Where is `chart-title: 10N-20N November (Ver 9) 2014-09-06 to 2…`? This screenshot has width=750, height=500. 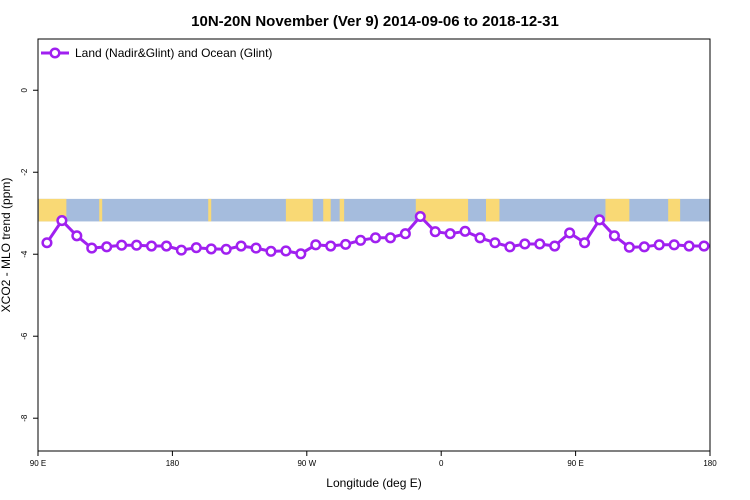
chart-title: 10N-20N November (Ver 9) 2014-09-06 to 2… is located at coordinates (375, 21).